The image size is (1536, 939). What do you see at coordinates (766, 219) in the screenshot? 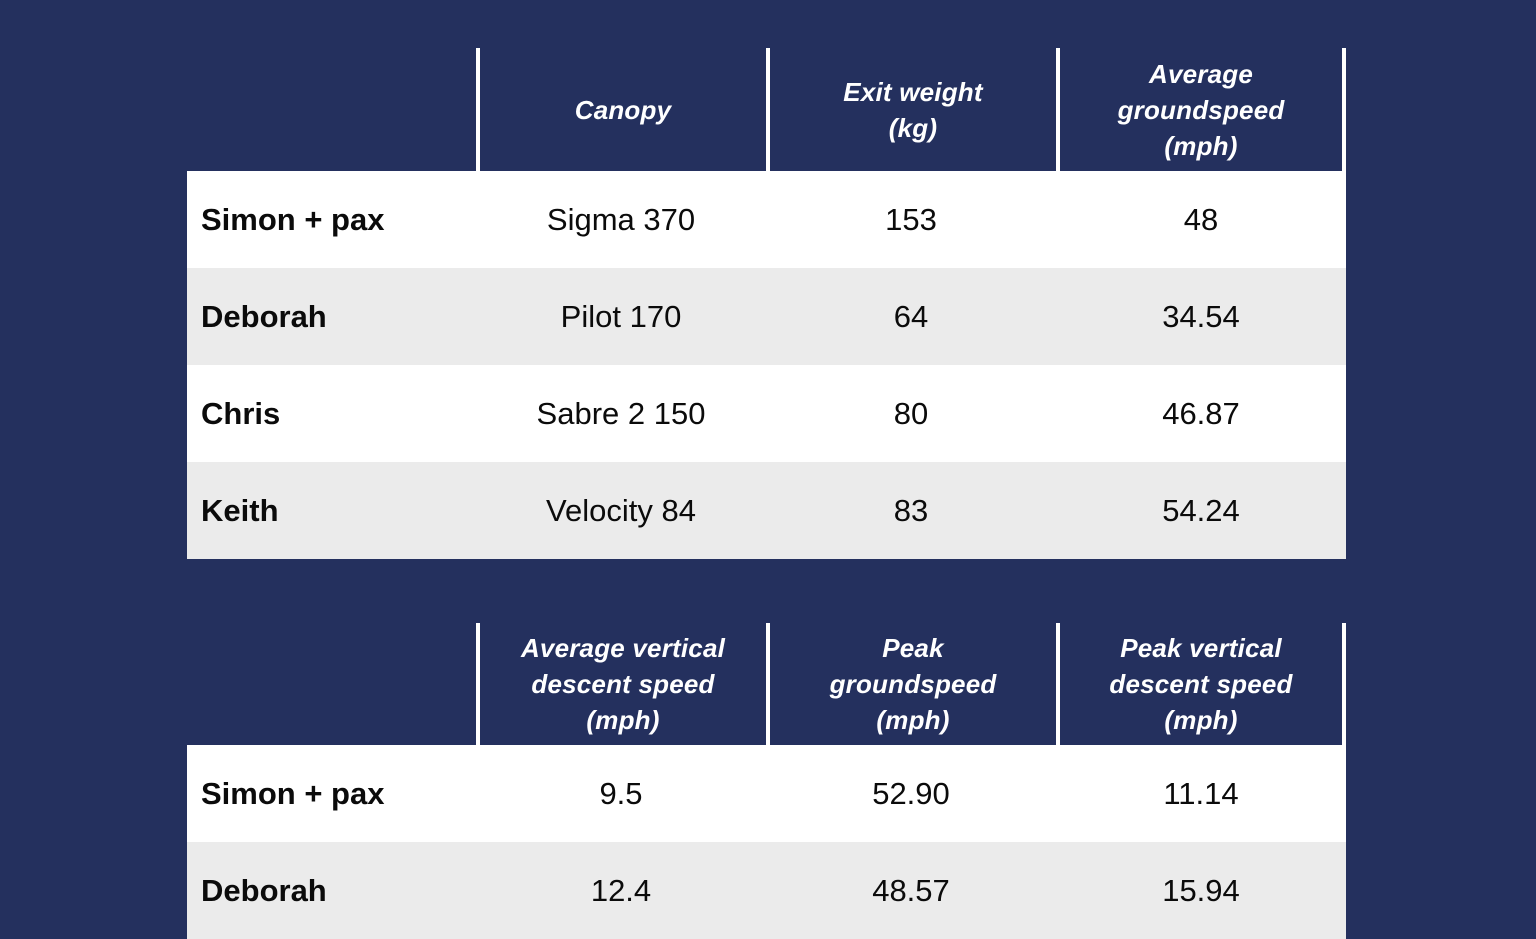
I see `table-row: Simon + pax Sigma 370 153 48` at bounding box center [766, 219].